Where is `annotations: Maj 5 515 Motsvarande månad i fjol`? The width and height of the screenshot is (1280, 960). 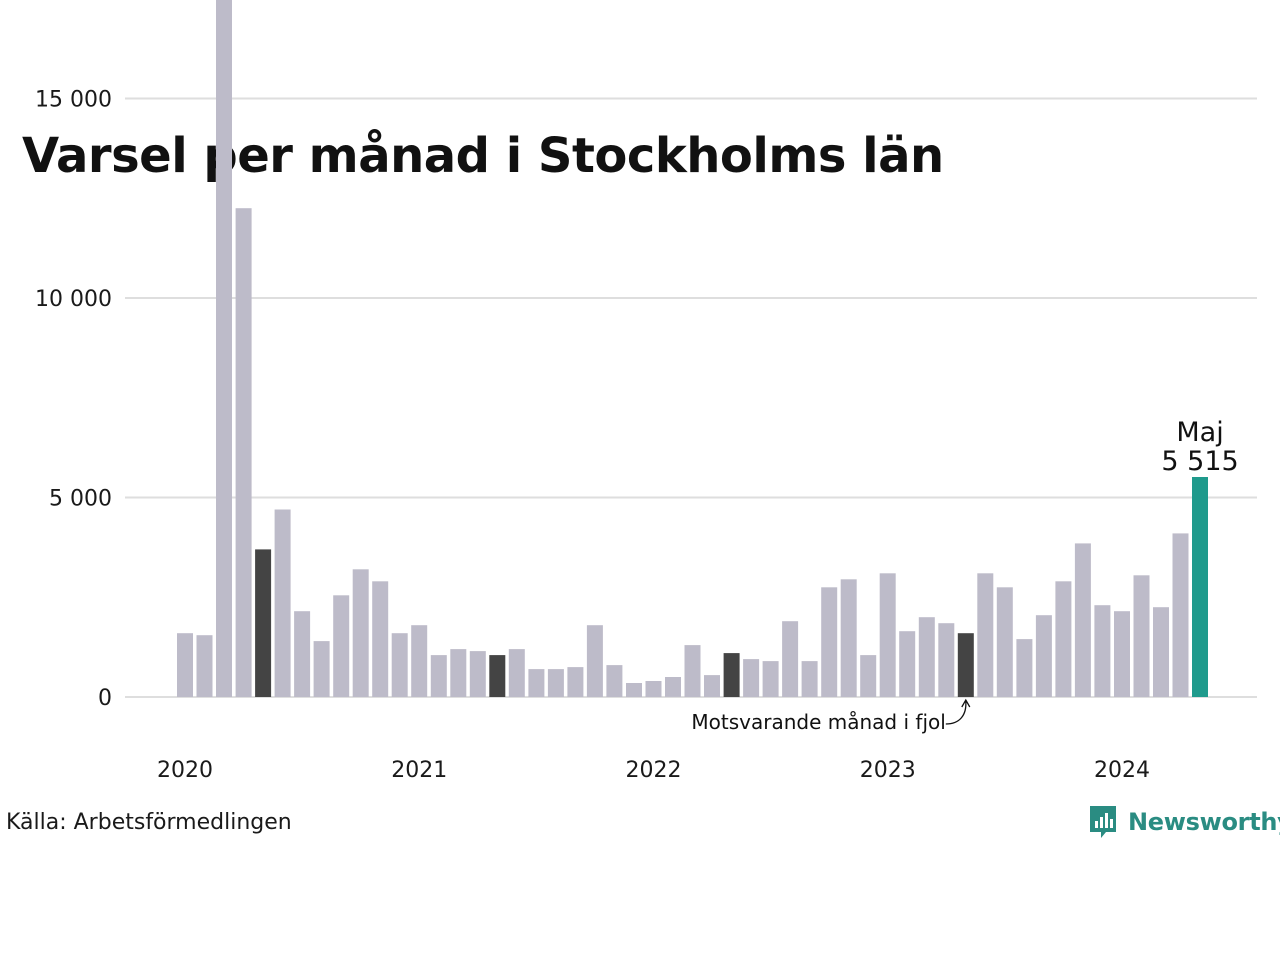 annotations: Maj 5 515 Motsvarande månad i fjol is located at coordinates (964, 575).